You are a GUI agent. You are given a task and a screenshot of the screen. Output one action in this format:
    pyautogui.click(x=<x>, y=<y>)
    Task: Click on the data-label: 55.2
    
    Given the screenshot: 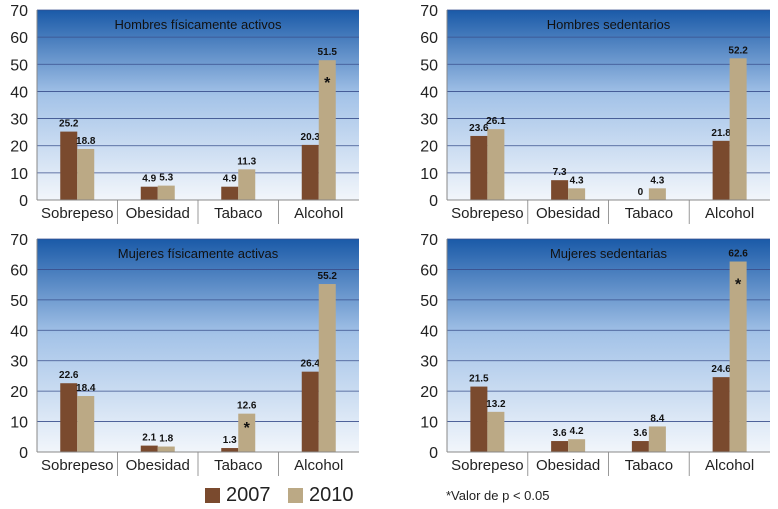 What is the action you would take?
    pyautogui.click(x=328, y=276)
    